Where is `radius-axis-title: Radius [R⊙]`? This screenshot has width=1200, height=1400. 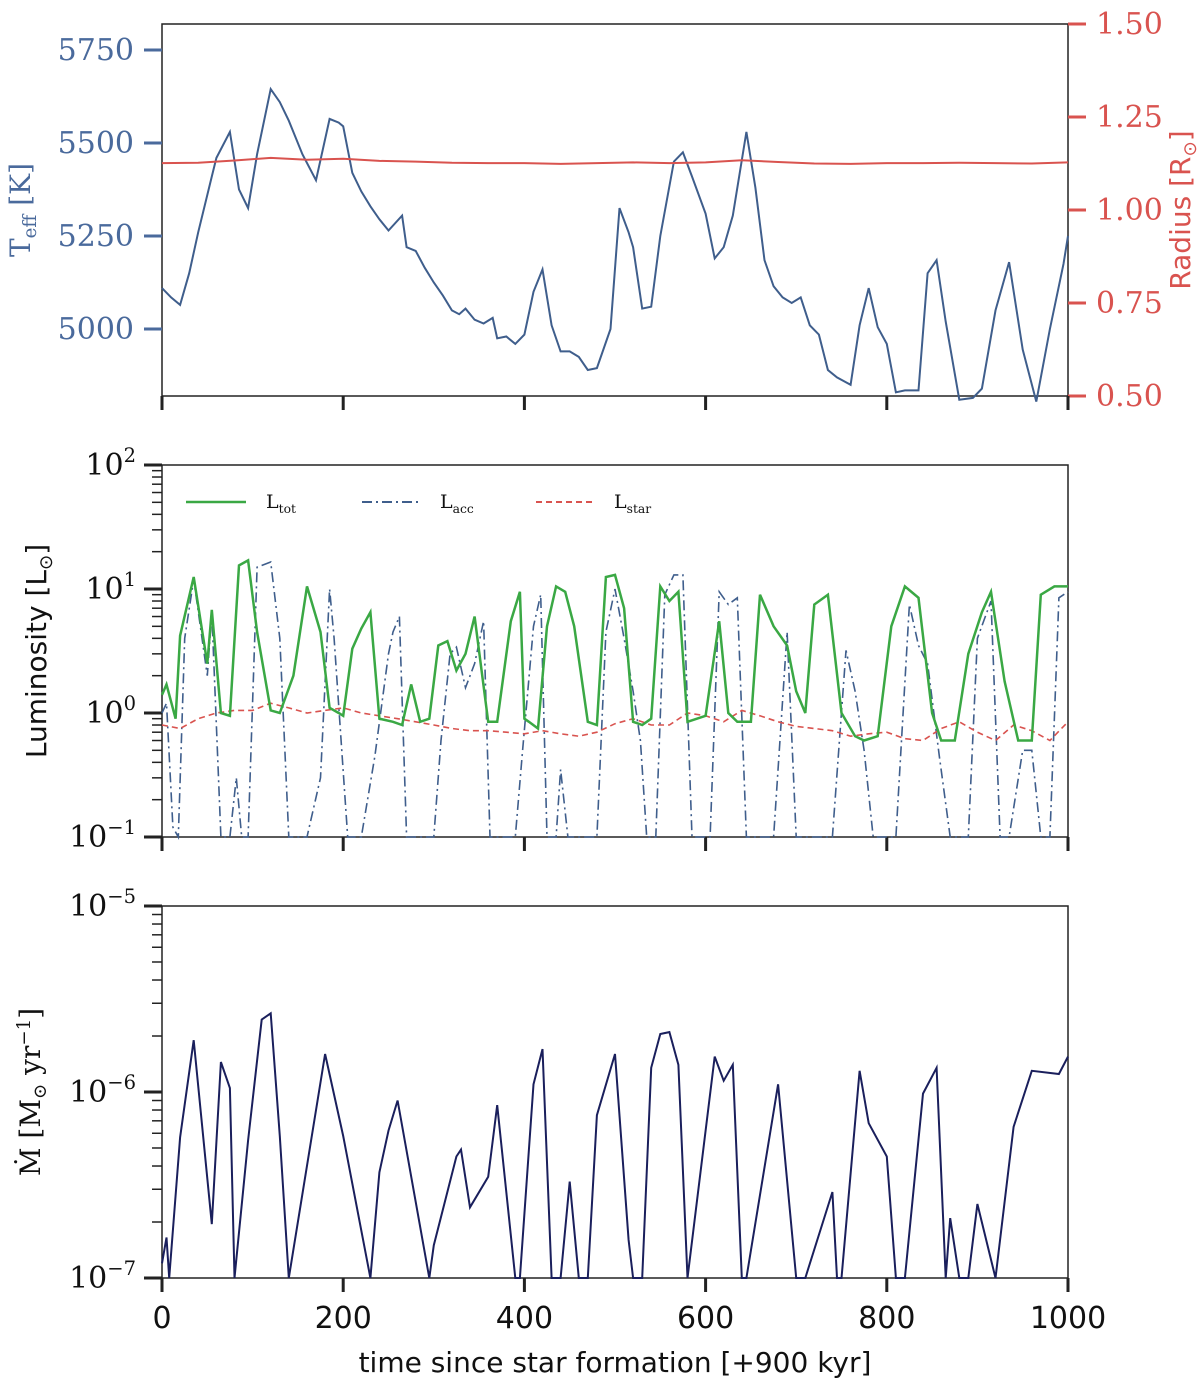 radius-axis-title: Radius [R⊙] is located at coordinates (1182, 209).